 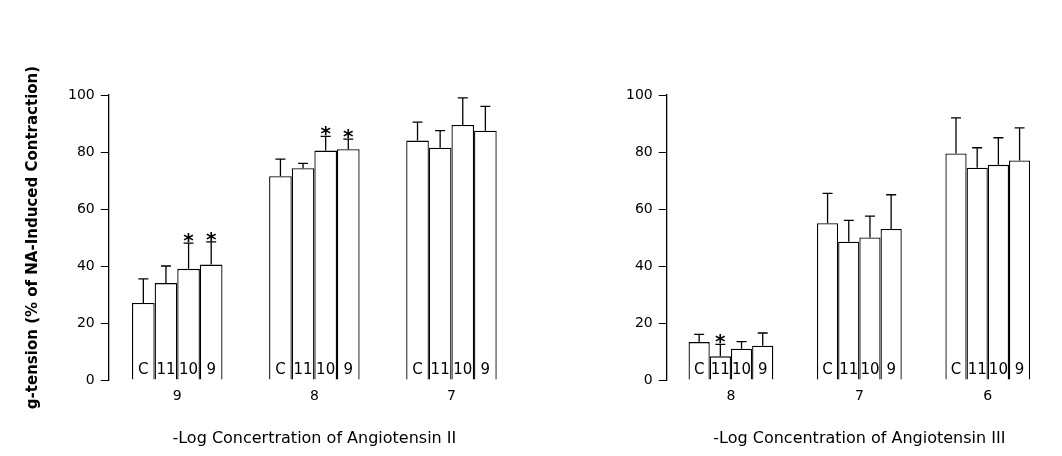 I want to click on x-axis-title: -Log Concertration of Angiotensin II, so click(x=314, y=437).